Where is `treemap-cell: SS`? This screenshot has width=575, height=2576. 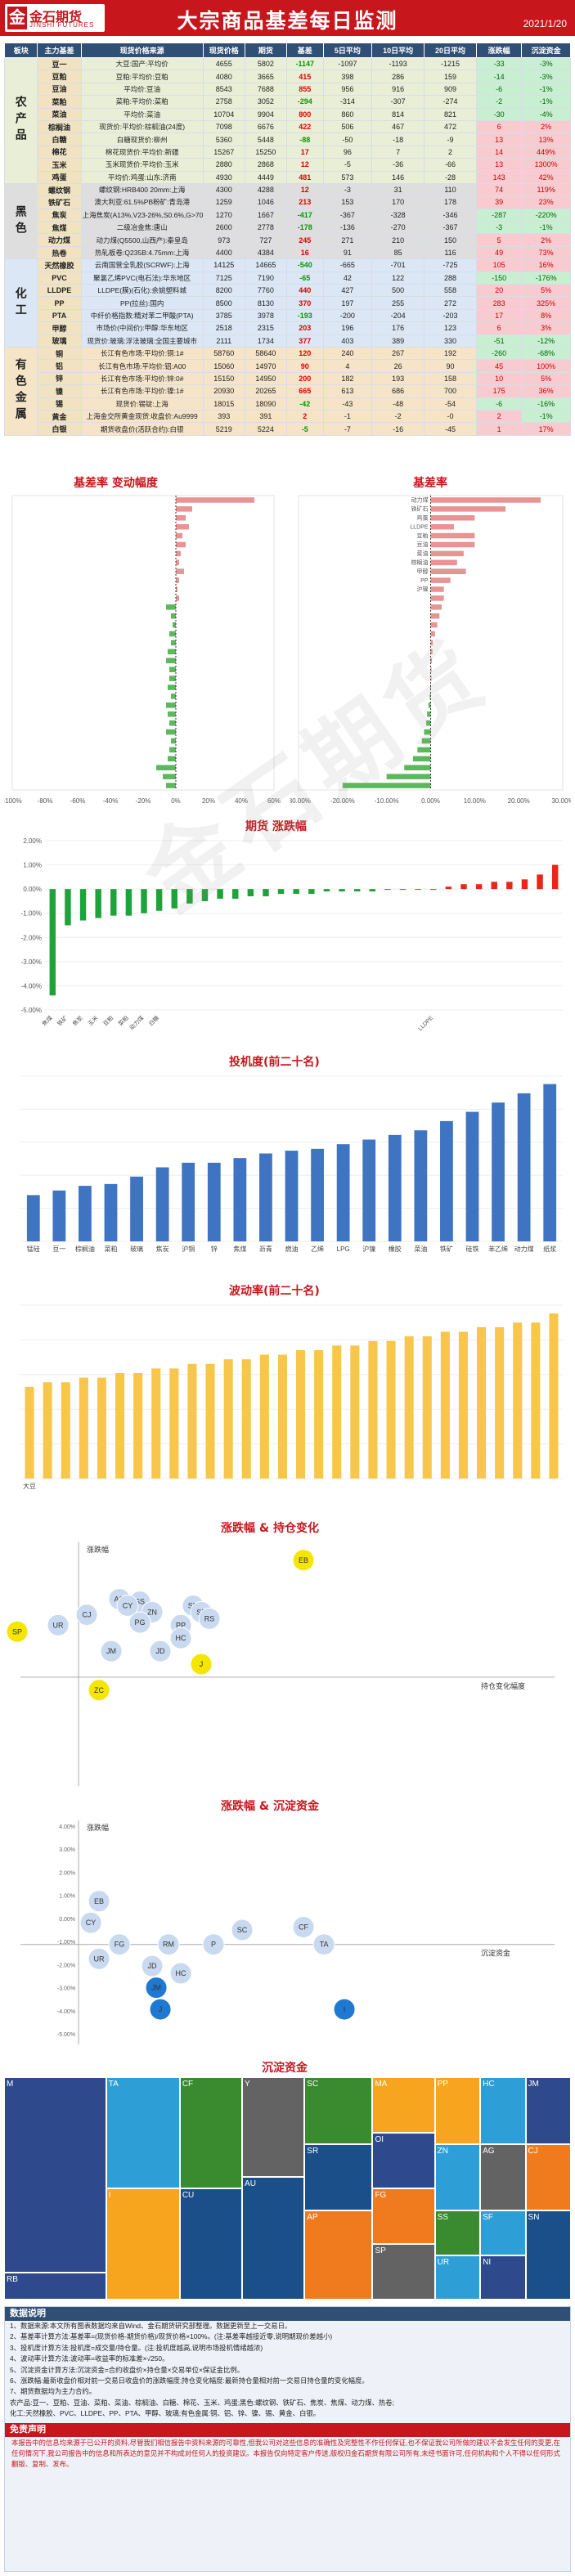
treemap-cell: SS is located at coordinates (457, 2233).